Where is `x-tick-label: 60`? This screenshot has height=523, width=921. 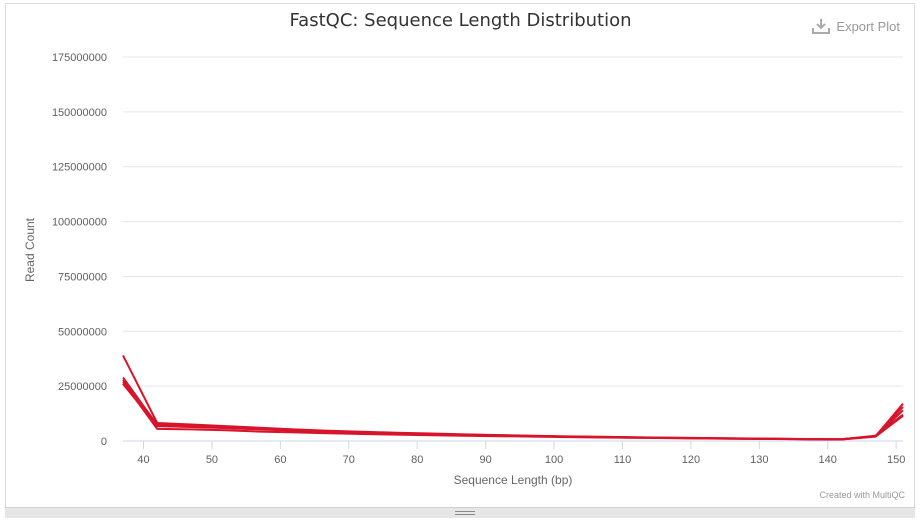
x-tick-label: 60 is located at coordinates (280, 460).